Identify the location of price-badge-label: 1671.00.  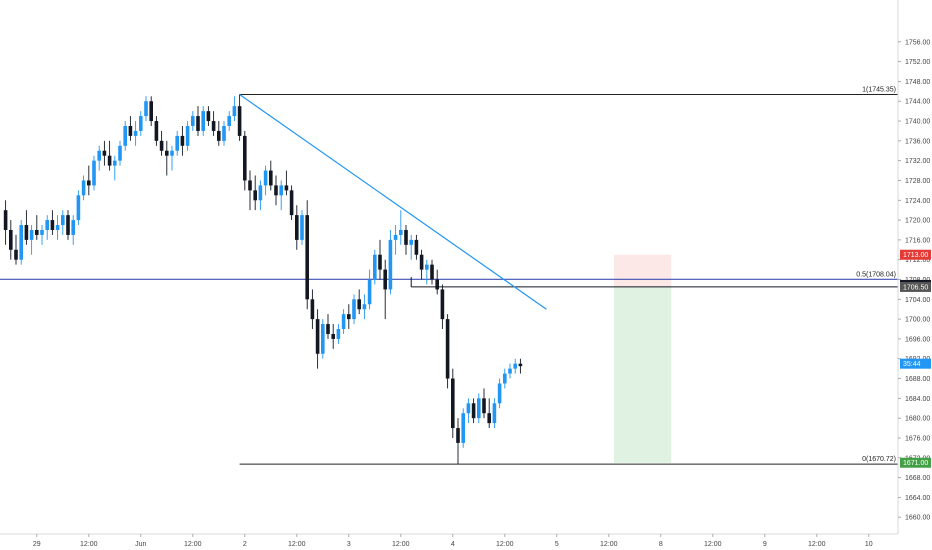
(915, 463).